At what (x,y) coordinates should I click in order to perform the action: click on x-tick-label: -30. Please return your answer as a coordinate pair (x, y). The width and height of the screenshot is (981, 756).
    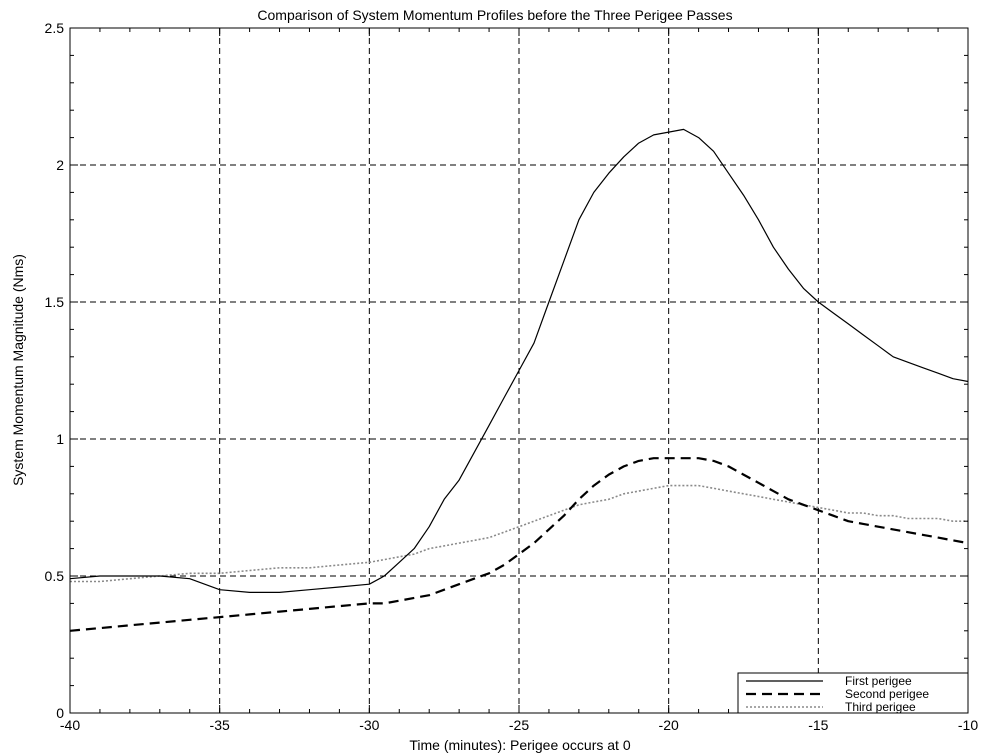
    Looking at the image, I should click on (369, 725).